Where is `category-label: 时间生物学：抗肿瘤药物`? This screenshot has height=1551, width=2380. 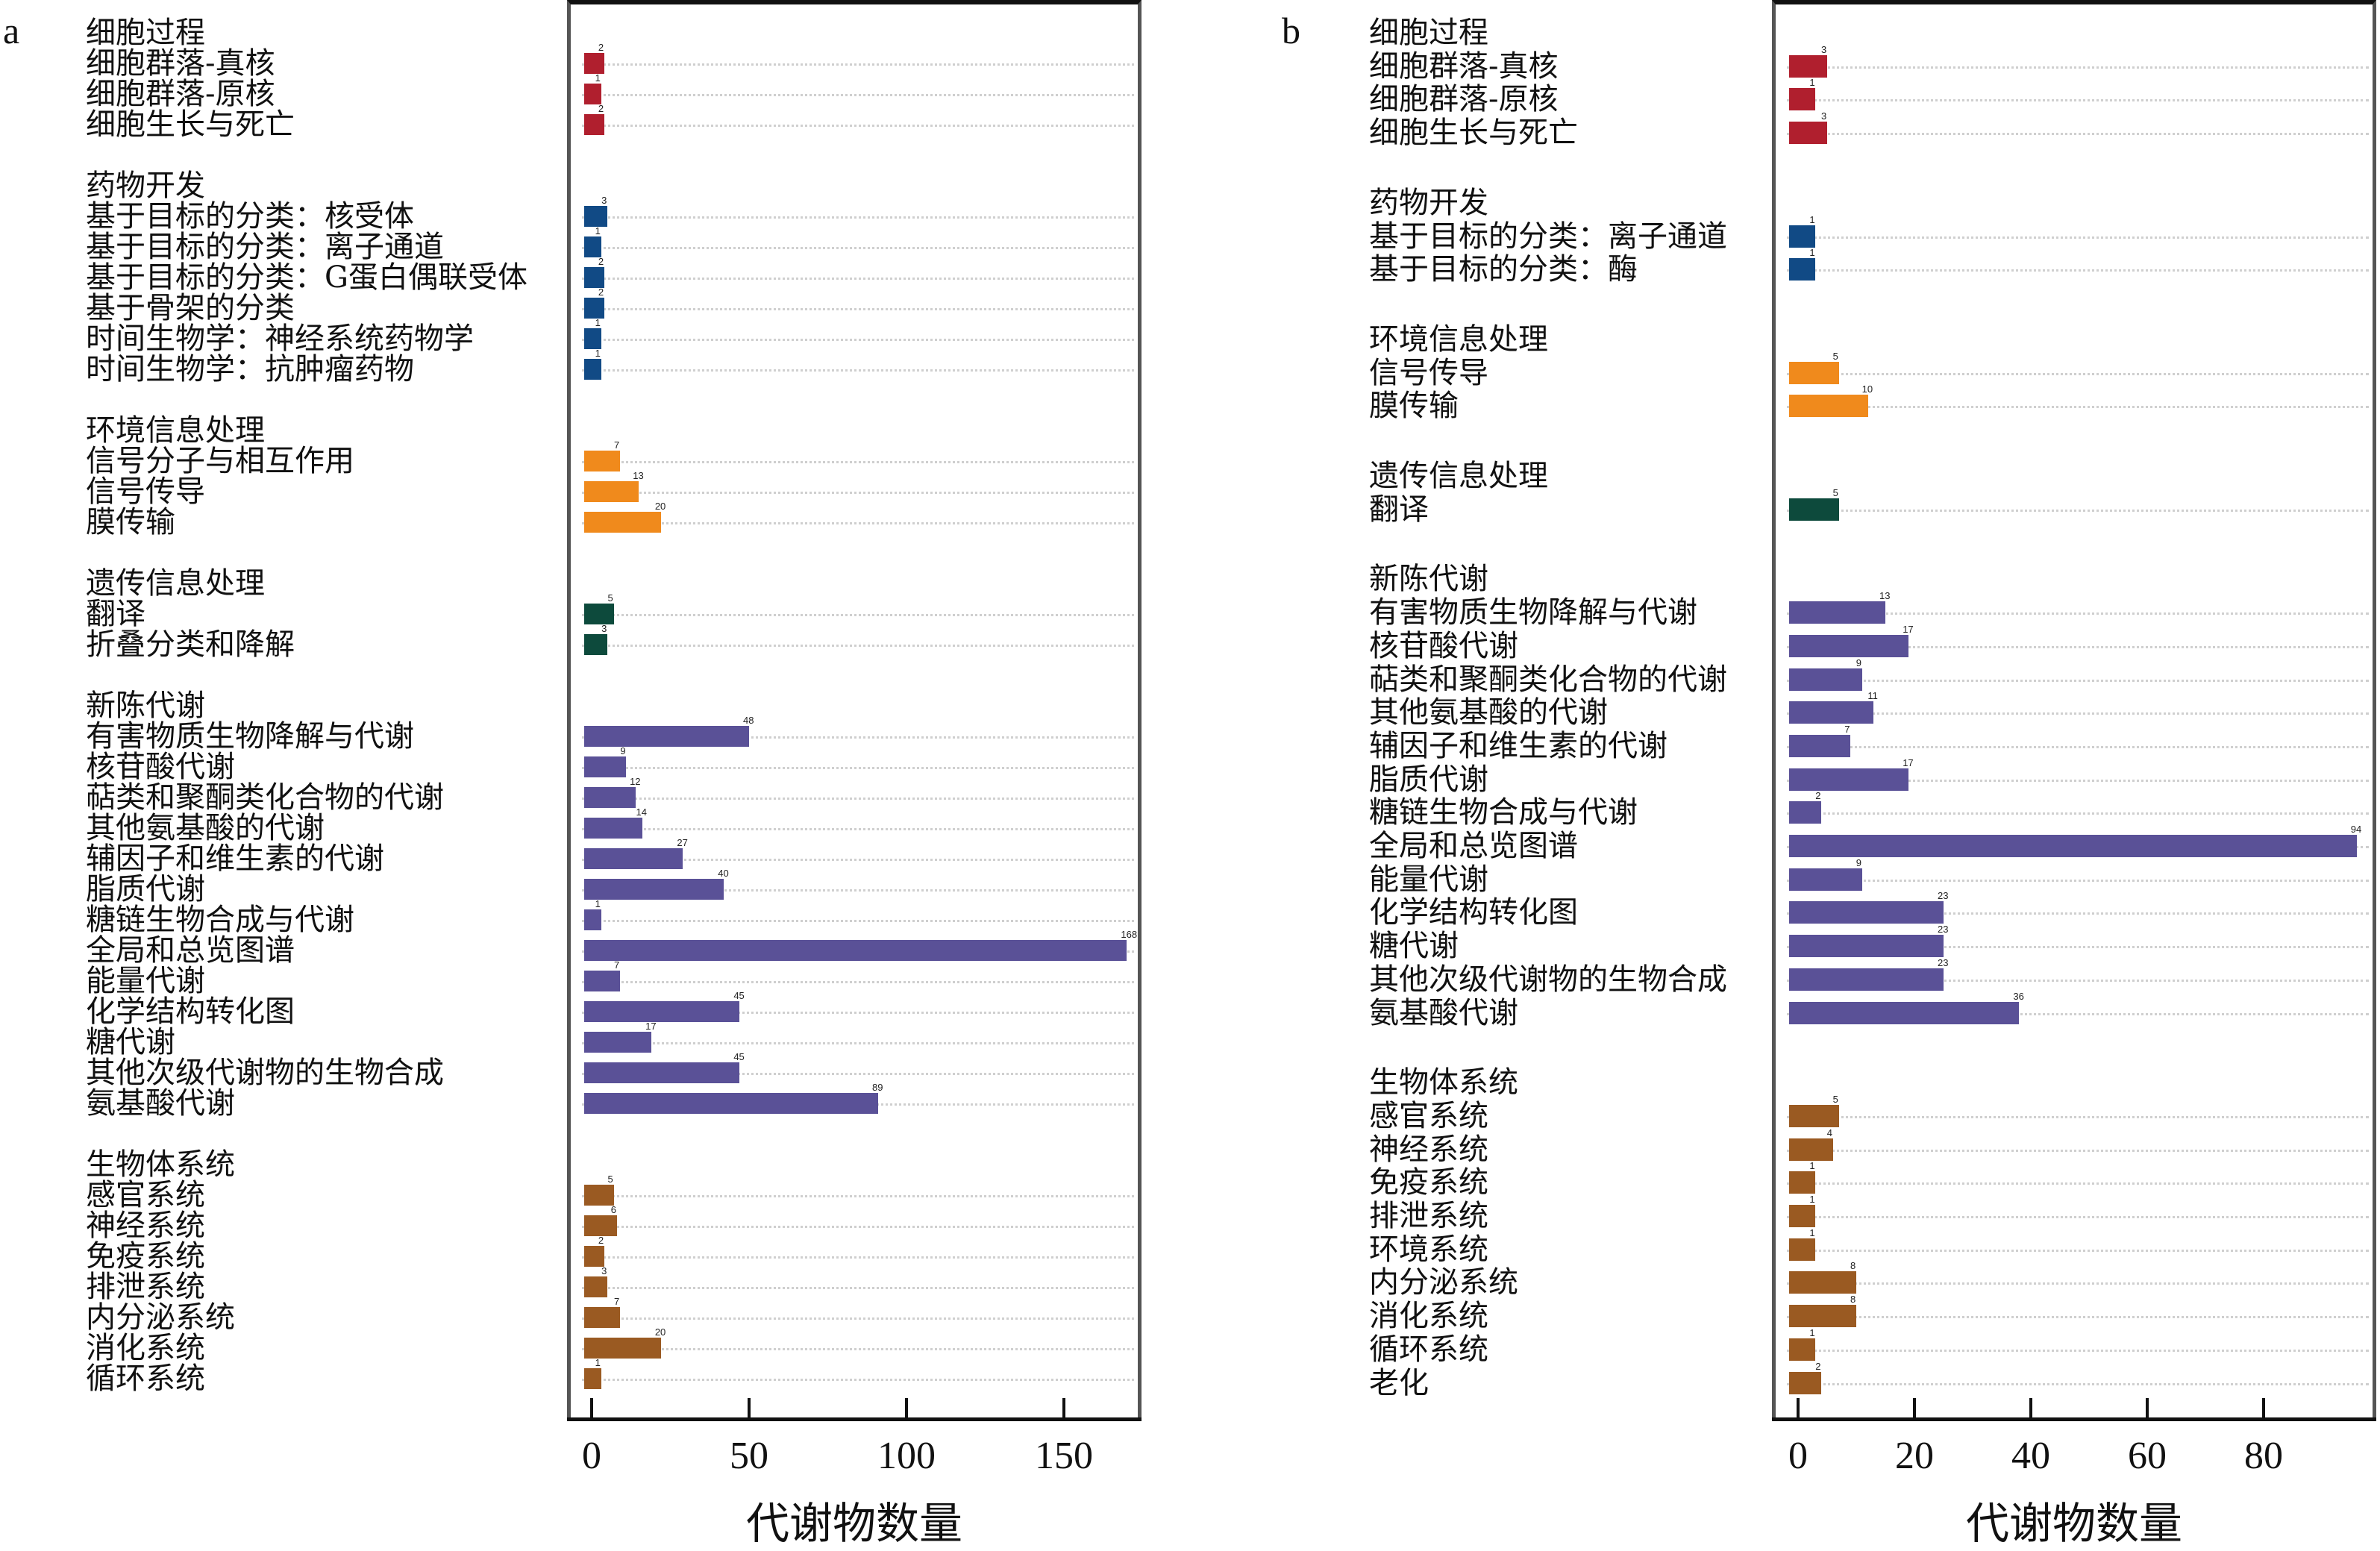
category-label: 时间生物学：抗肿瘤药物 is located at coordinates (250, 369).